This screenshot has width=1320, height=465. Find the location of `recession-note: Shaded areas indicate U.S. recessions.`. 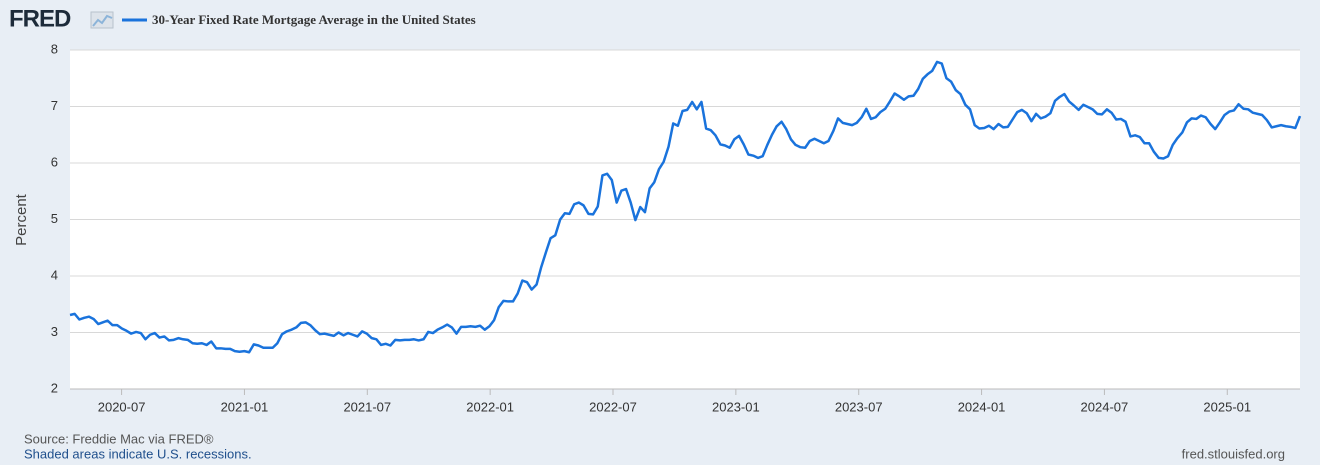

recession-note: Shaded areas indicate U.S. recessions. is located at coordinates (138, 453).